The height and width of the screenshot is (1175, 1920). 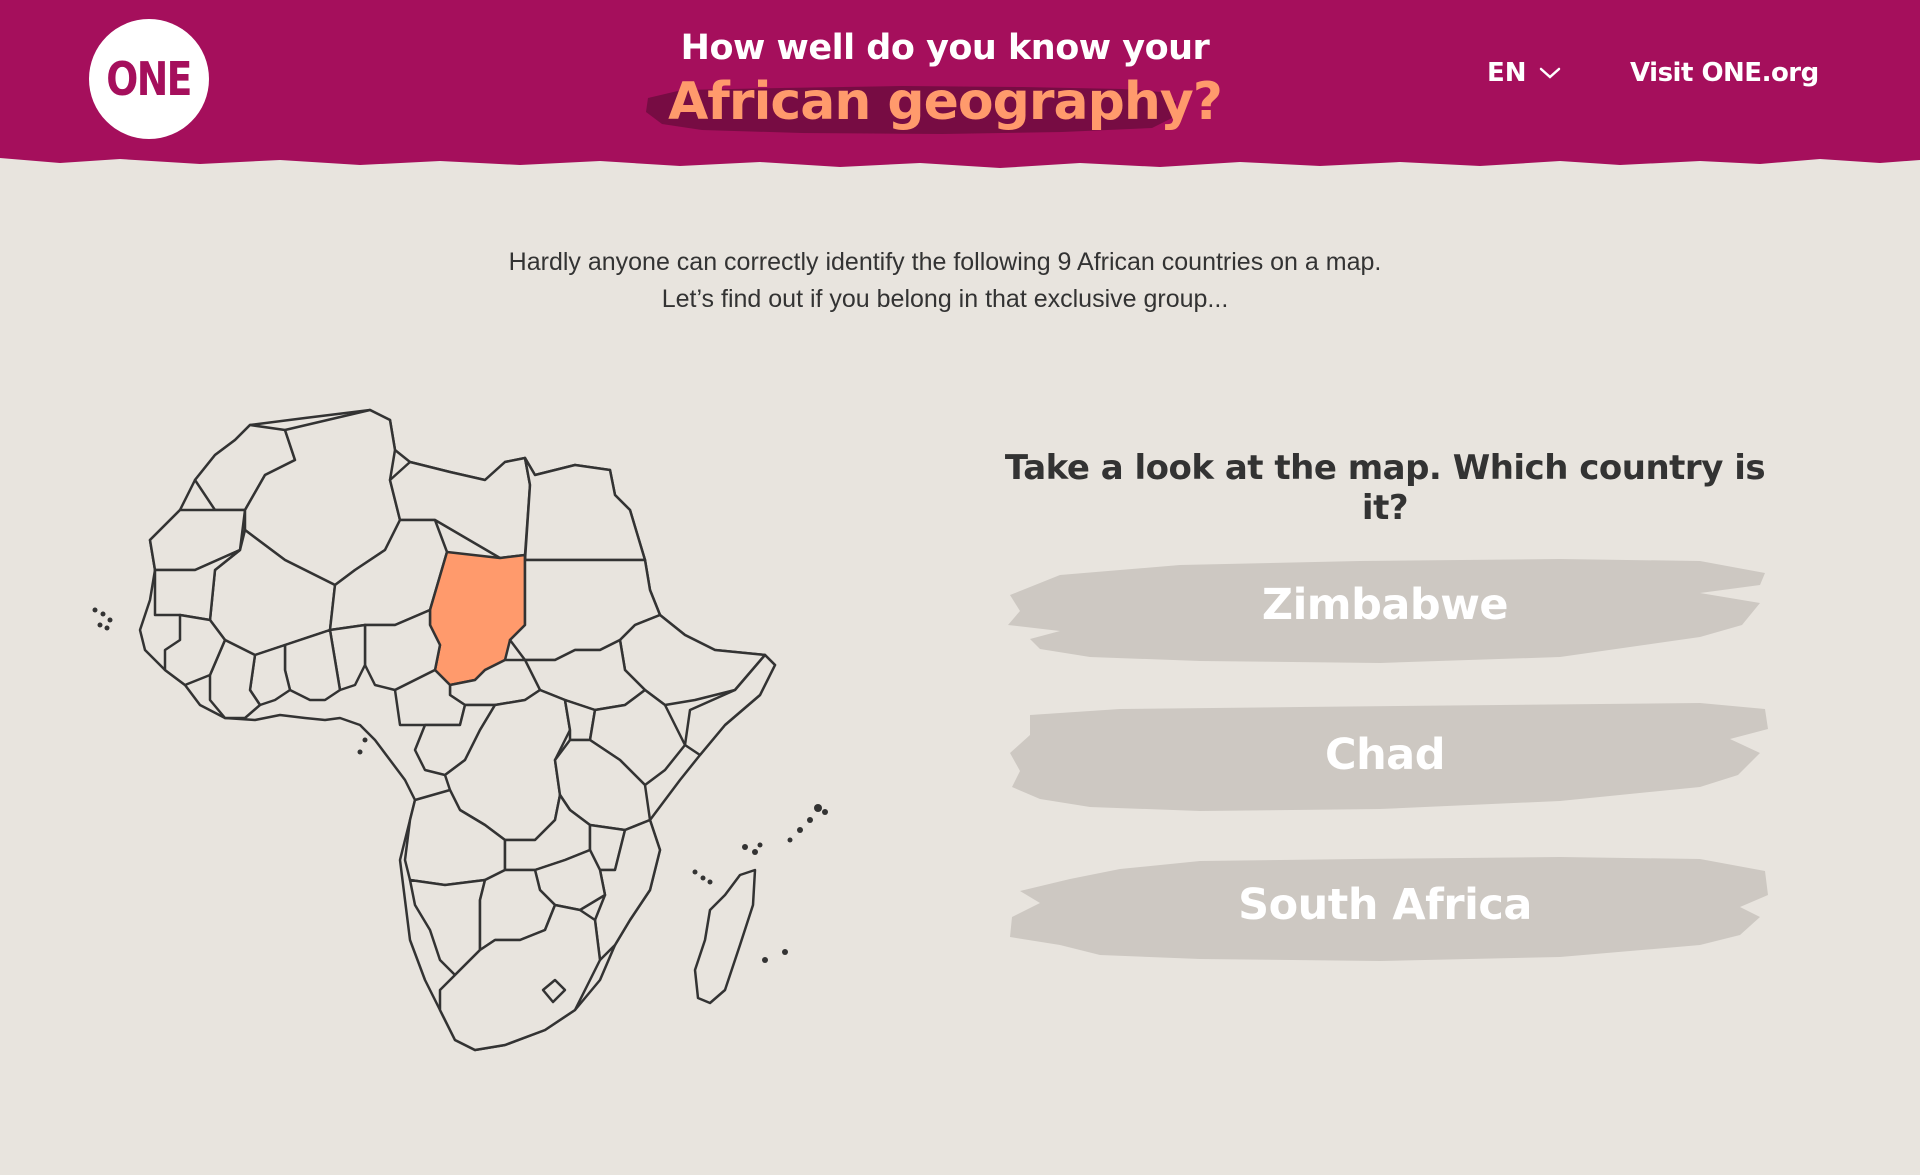 I want to click on answer-label: Zimbabwe, so click(x=1385, y=605).